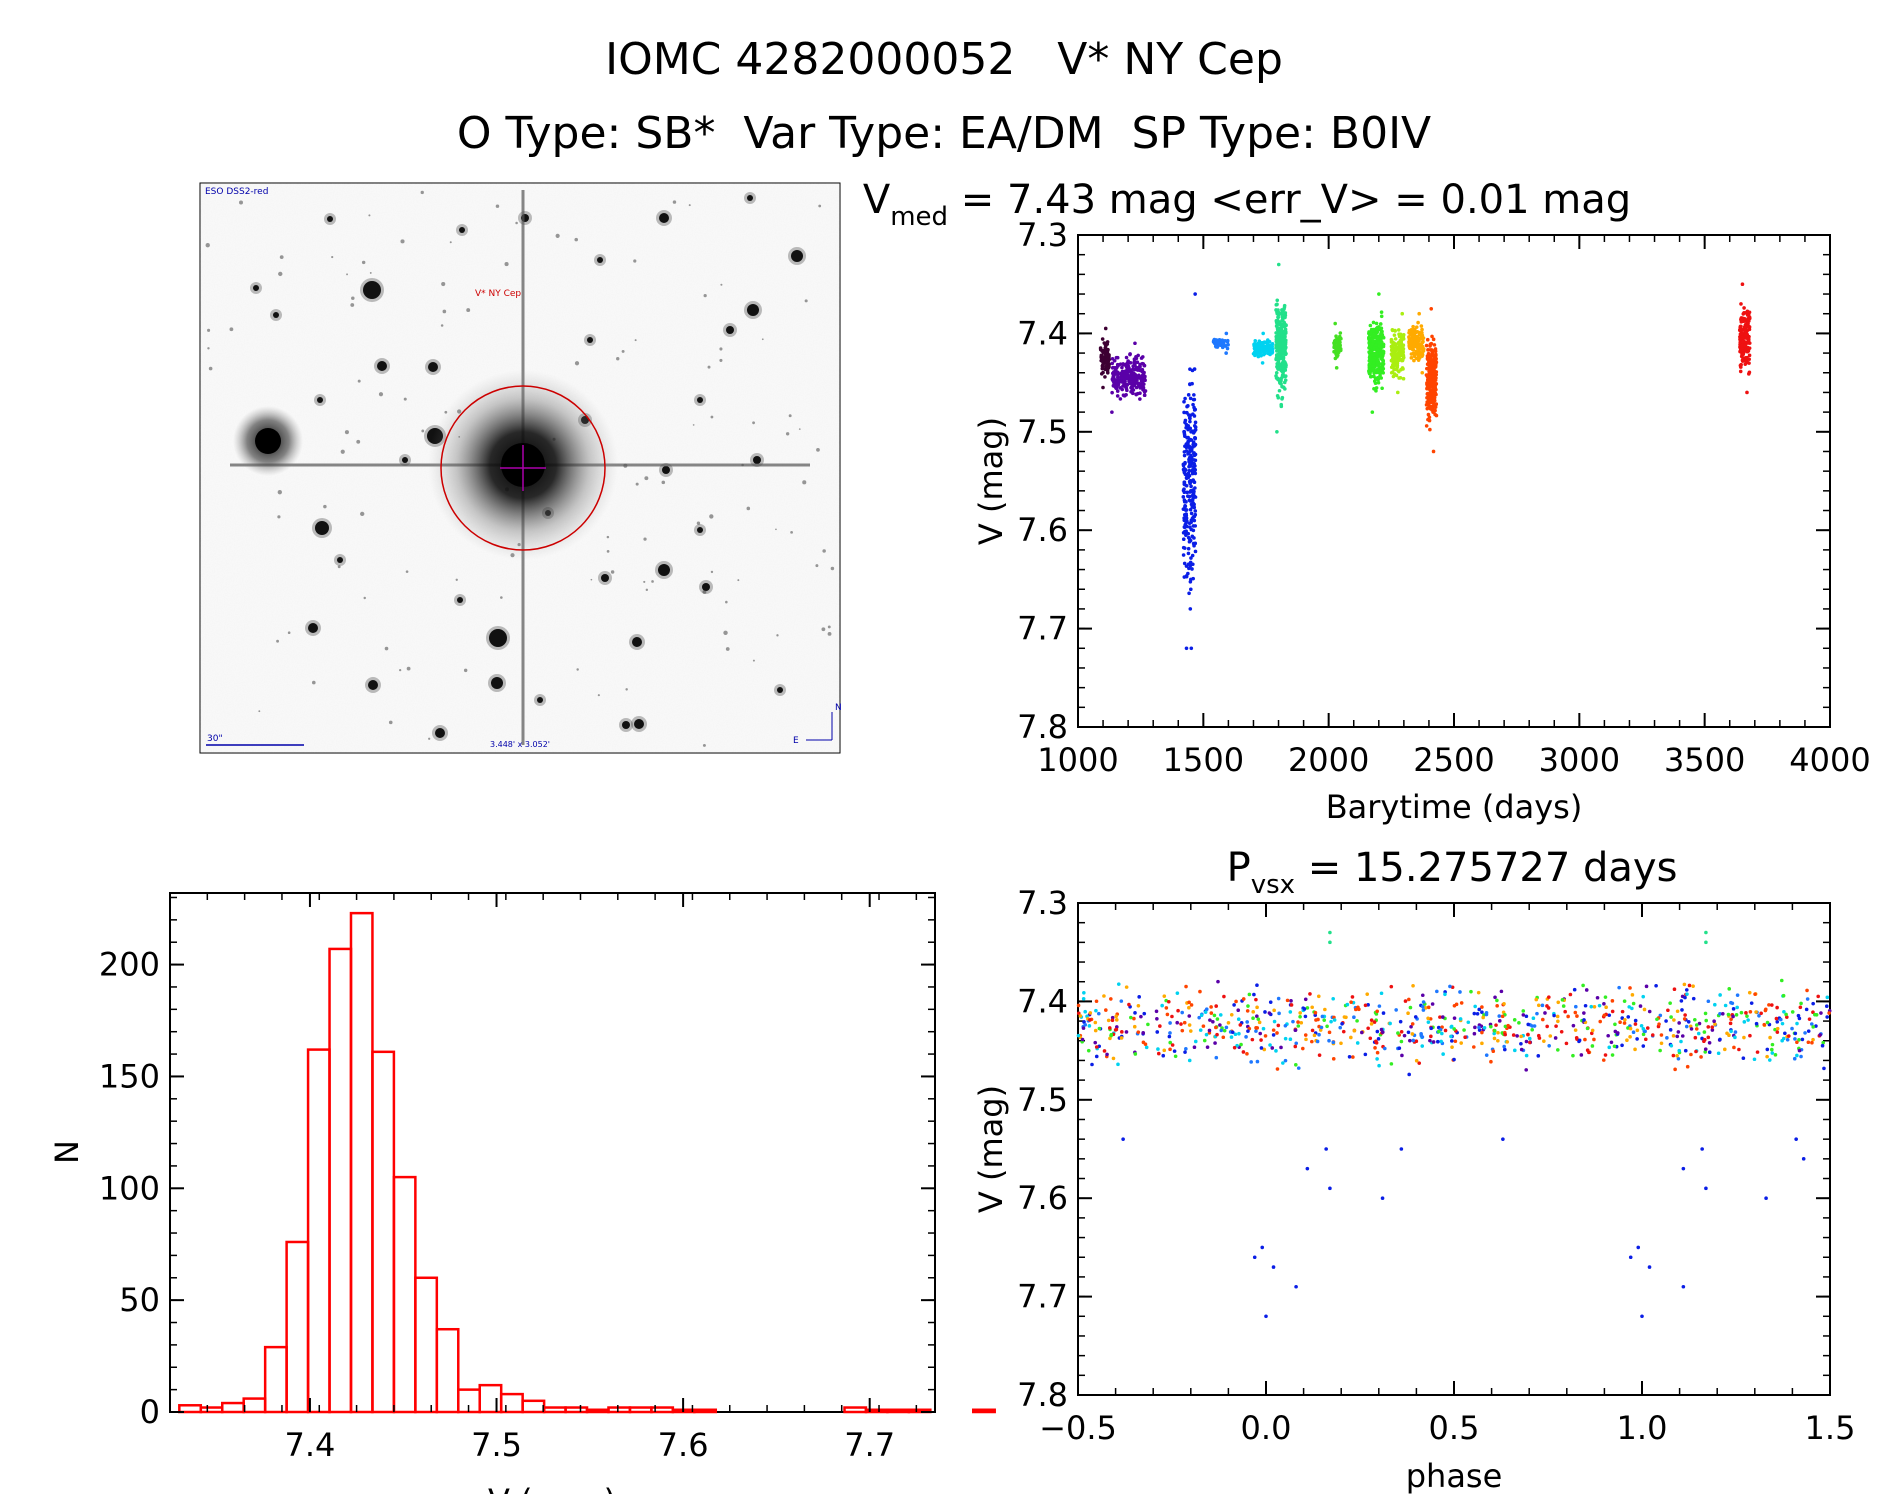 Image resolution: width=1889 pixels, height=1498 pixels. I want to click on hist-bar, so click(597, 1411).